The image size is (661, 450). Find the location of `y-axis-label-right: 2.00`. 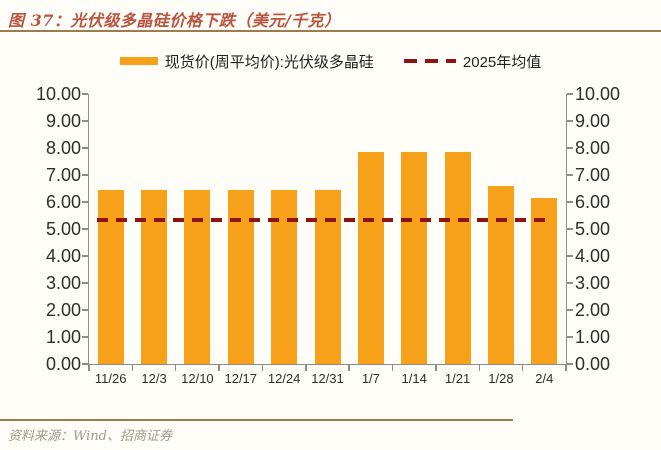

y-axis-label-right: 2.00 is located at coordinates (593, 310).